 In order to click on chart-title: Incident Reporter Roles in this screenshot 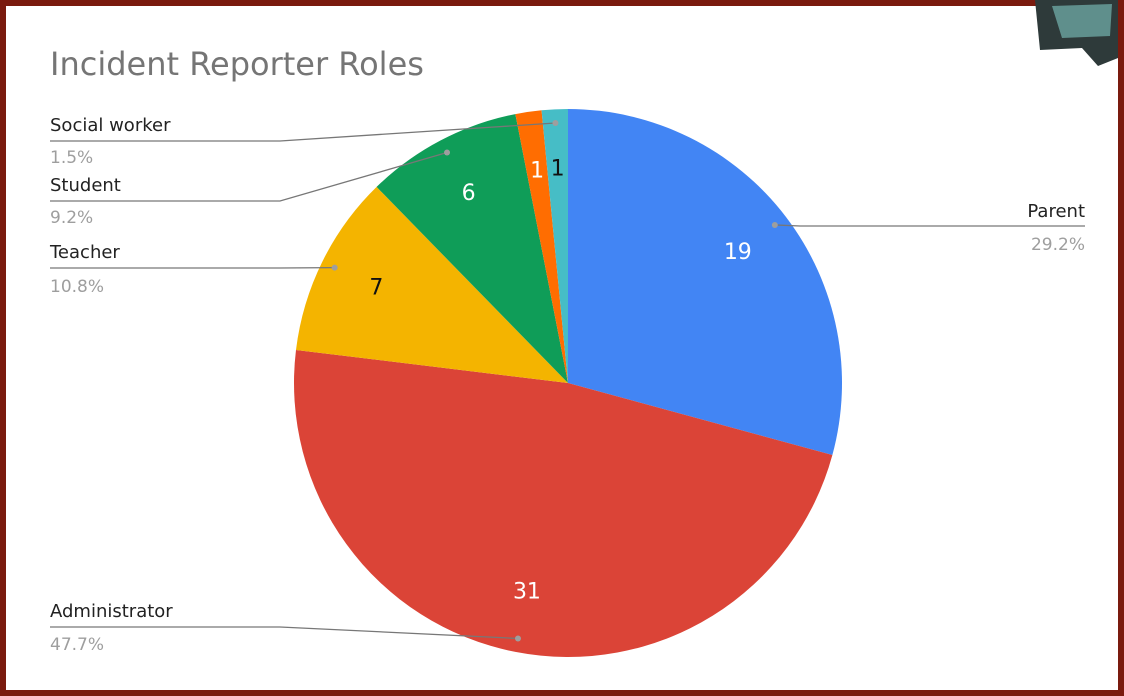, I will do `click(237, 64)`.